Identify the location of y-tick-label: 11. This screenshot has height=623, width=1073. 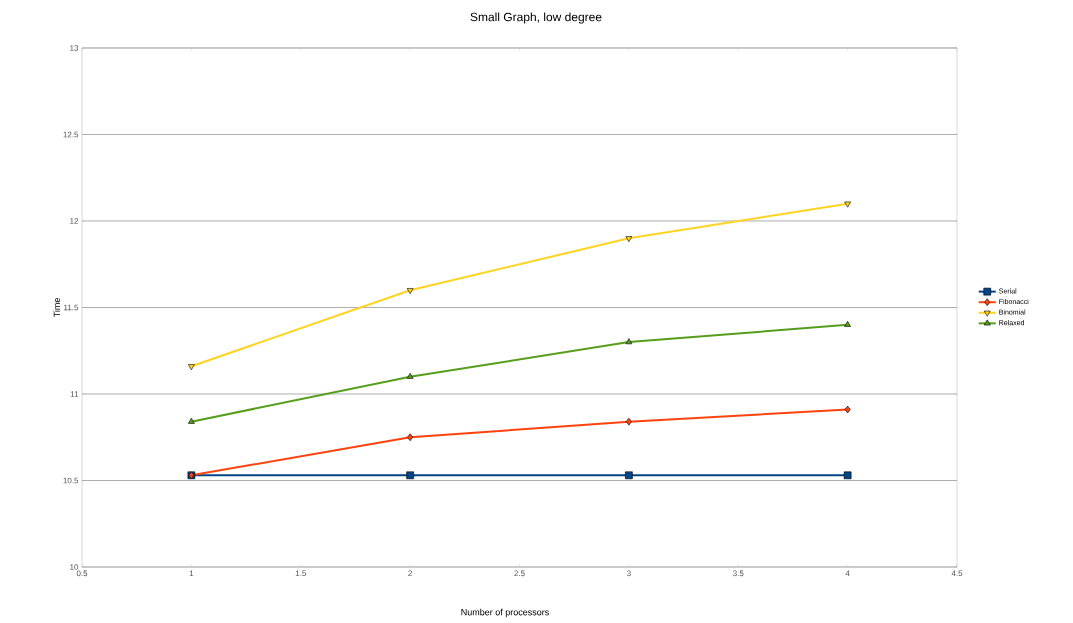
(74, 394).